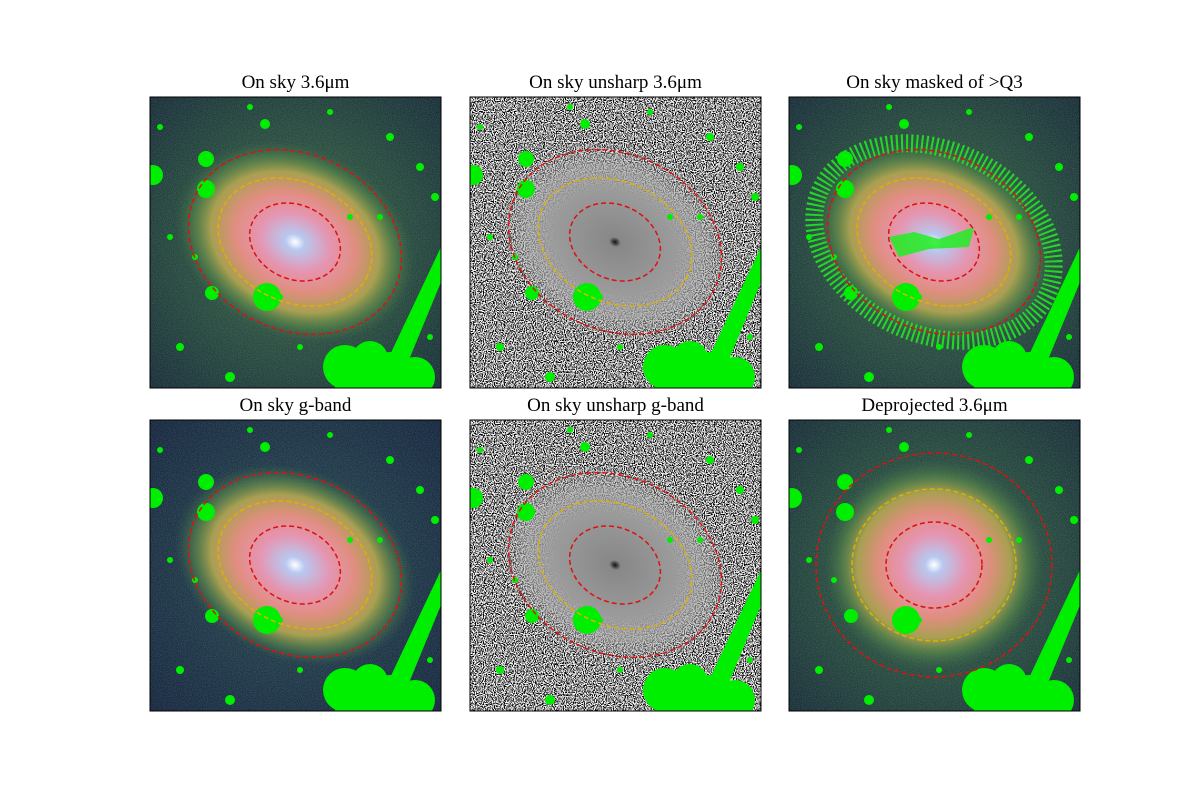 This screenshot has width=1200, height=800. Describe the element at coordinates (296, 405) in the screenshot. I see `panel-title: On sky g-band` at that location.